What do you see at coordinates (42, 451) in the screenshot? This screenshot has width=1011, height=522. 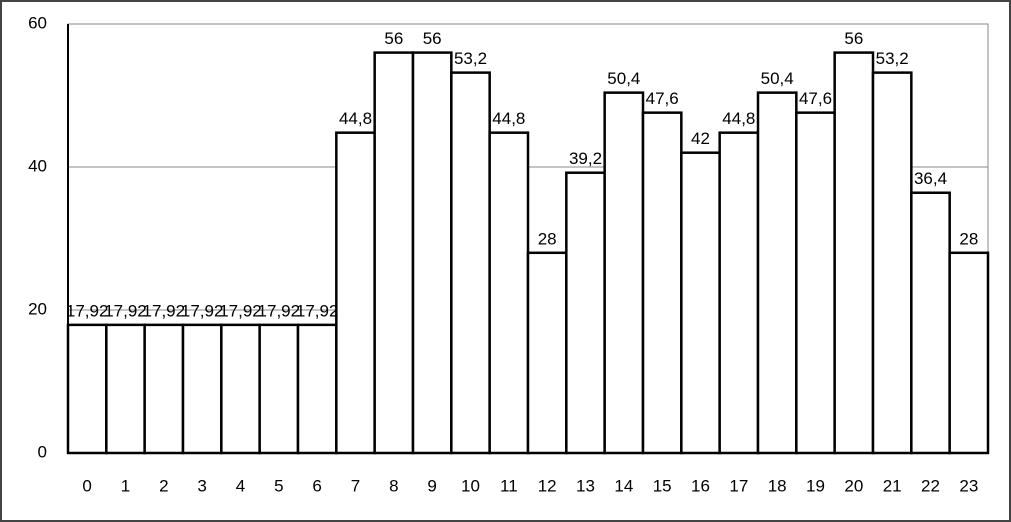 I see `y-tick-label: 0` at bounding box center [42, 451].